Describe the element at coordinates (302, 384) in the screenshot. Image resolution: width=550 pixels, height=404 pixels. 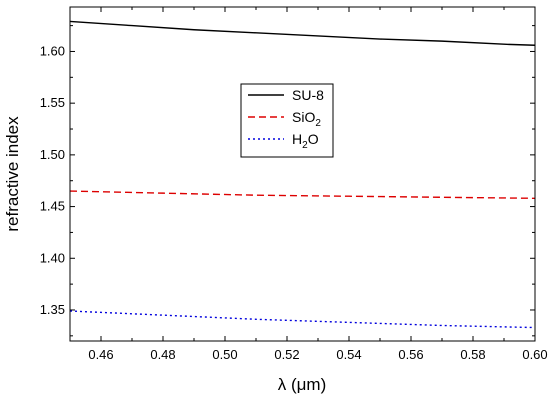
I see `x-axis-title: λ (μm)` at that location.